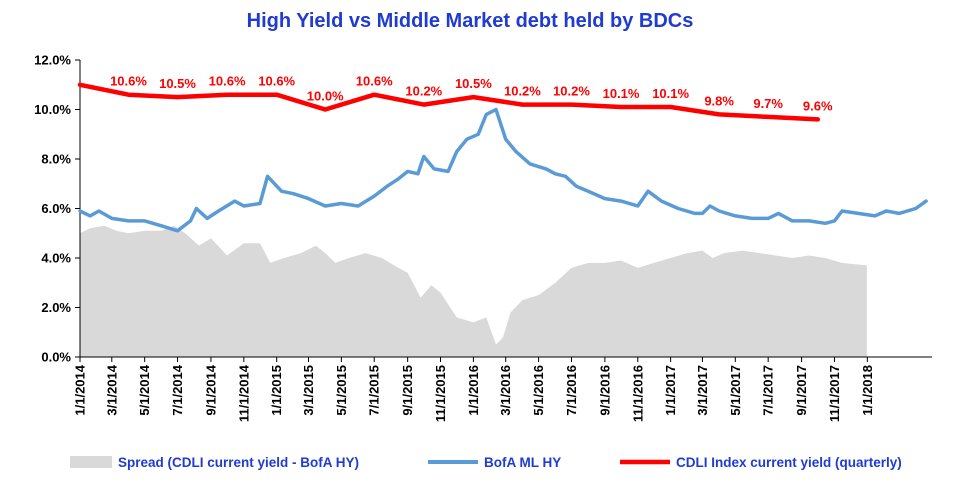  What do you see at coordinates (177, 389) in the screenshot?
I see `x-tick-label: 7/1/2014` at bounding box center [177, 389].